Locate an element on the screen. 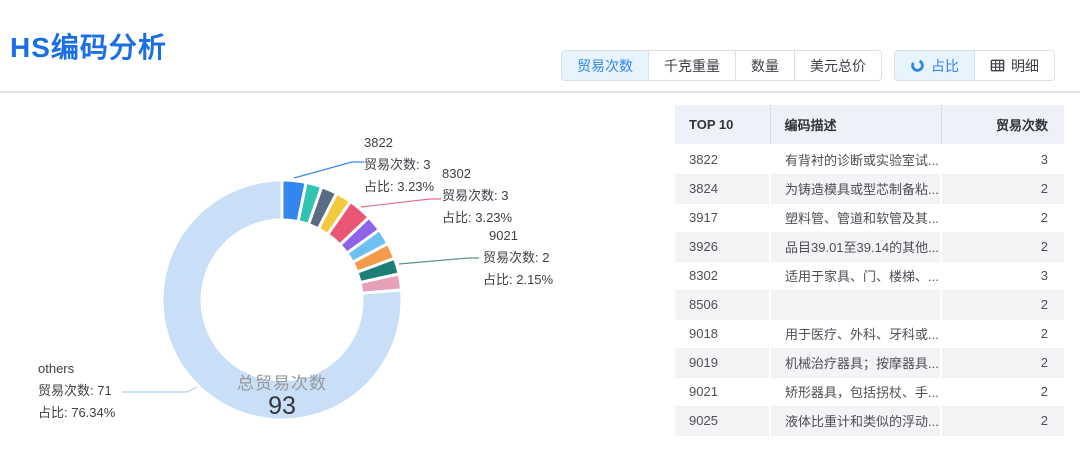  table-row: 9025 液体比重计和类似的浮动... 2 is located at coordinates (869, 421).